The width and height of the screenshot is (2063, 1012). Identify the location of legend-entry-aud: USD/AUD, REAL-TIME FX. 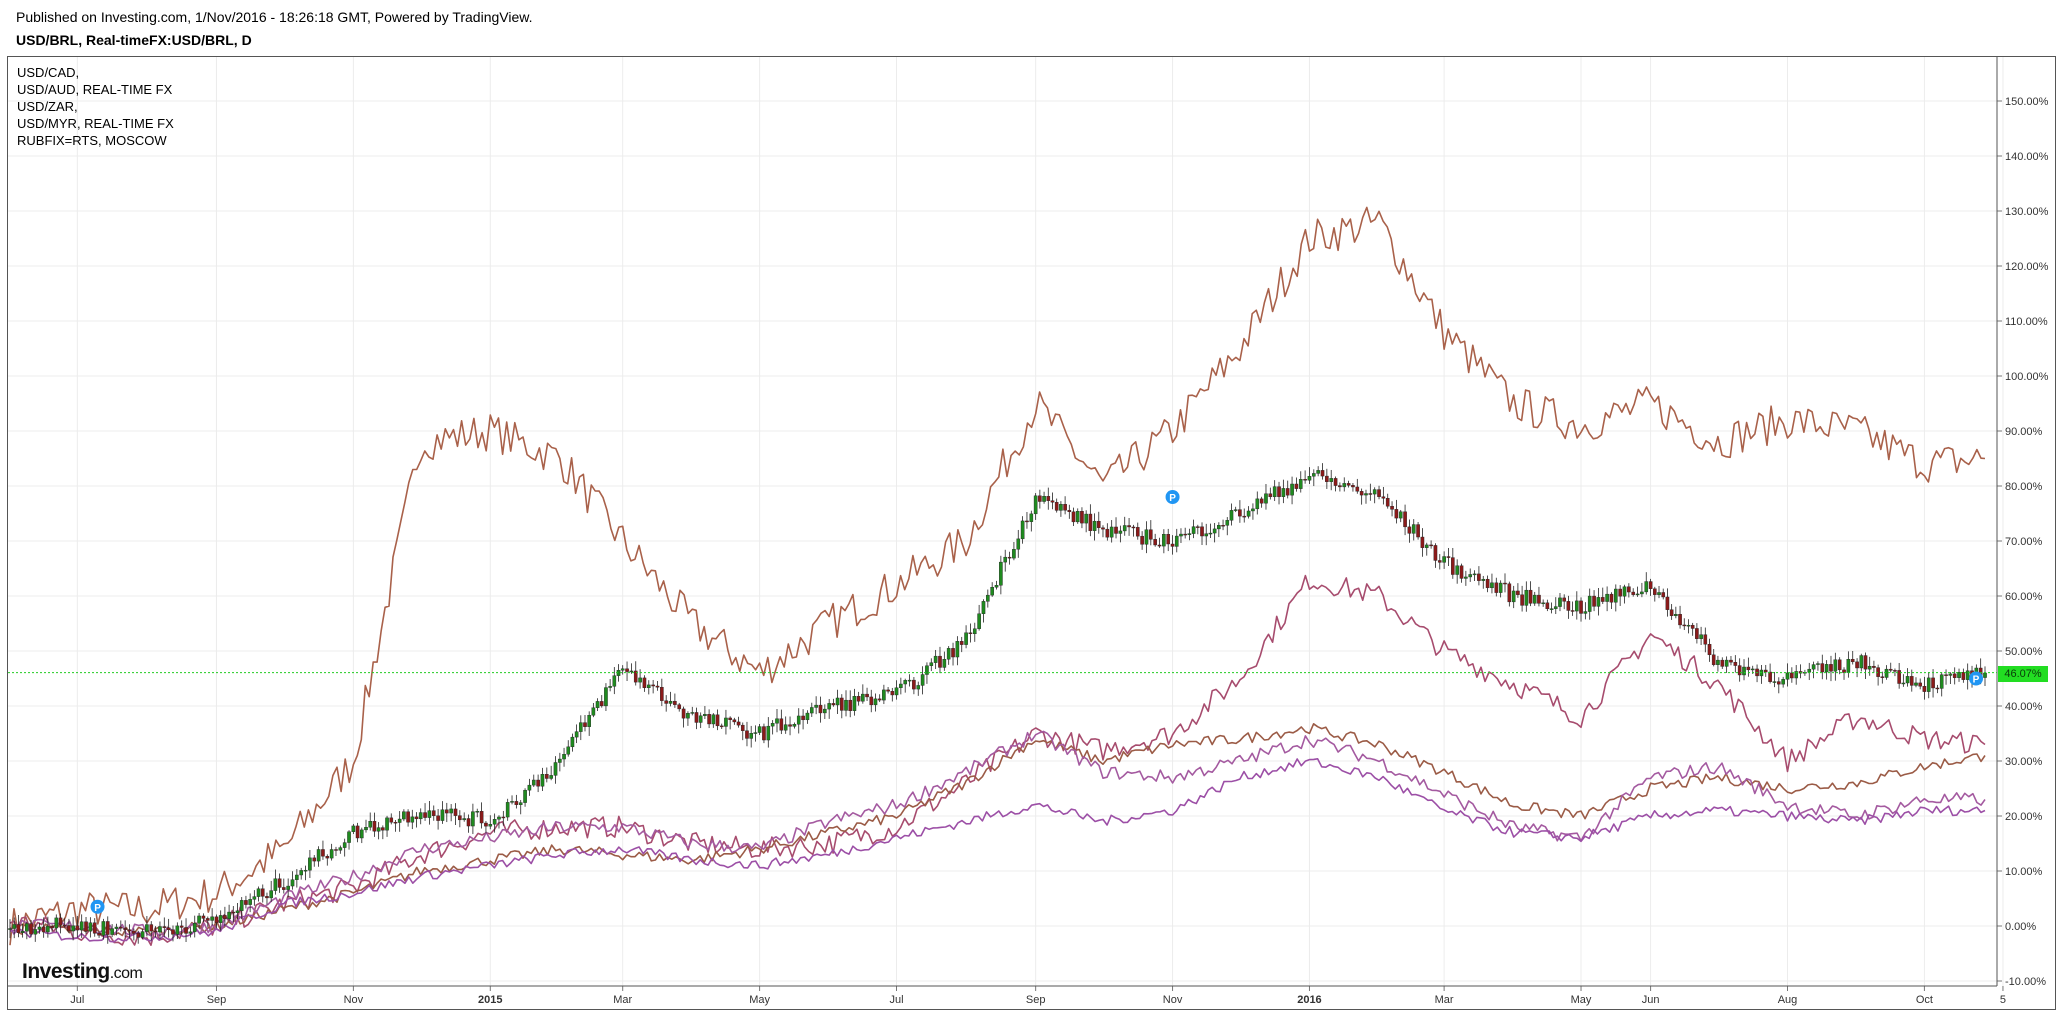
(95, 89).